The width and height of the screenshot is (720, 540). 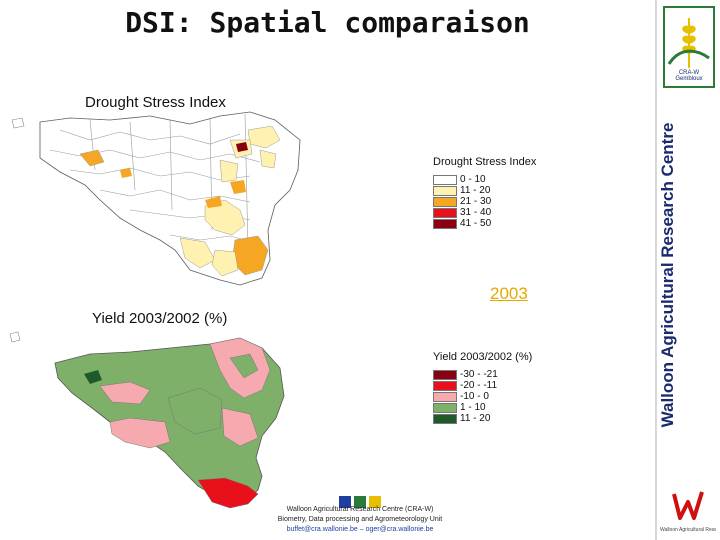 I want to click on yield-legend-row: 11 - 20, so click(x=482, y=418).